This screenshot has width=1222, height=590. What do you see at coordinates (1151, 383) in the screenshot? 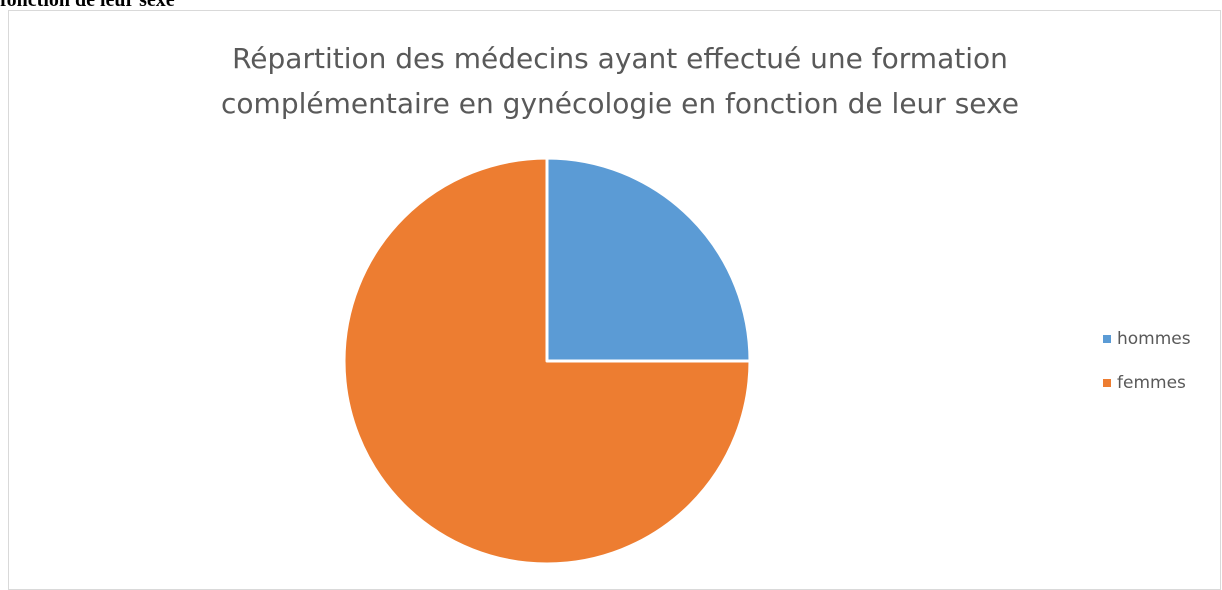
I see `legend-label: femmes` at bounding box center [1151, 383].